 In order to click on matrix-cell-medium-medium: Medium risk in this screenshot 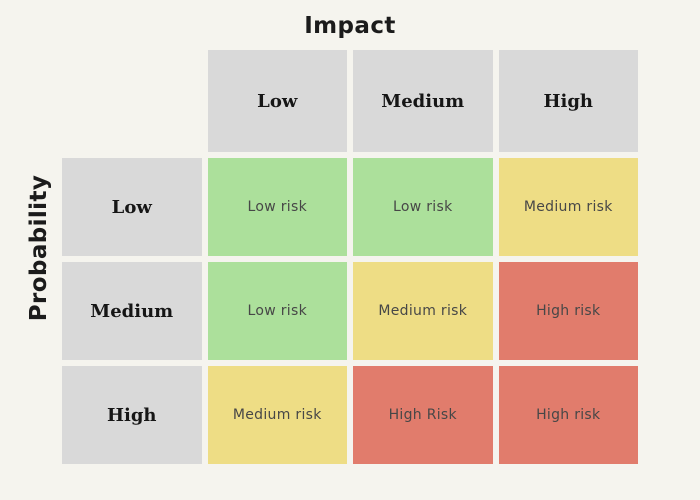, I will do `click(423, 311)`.